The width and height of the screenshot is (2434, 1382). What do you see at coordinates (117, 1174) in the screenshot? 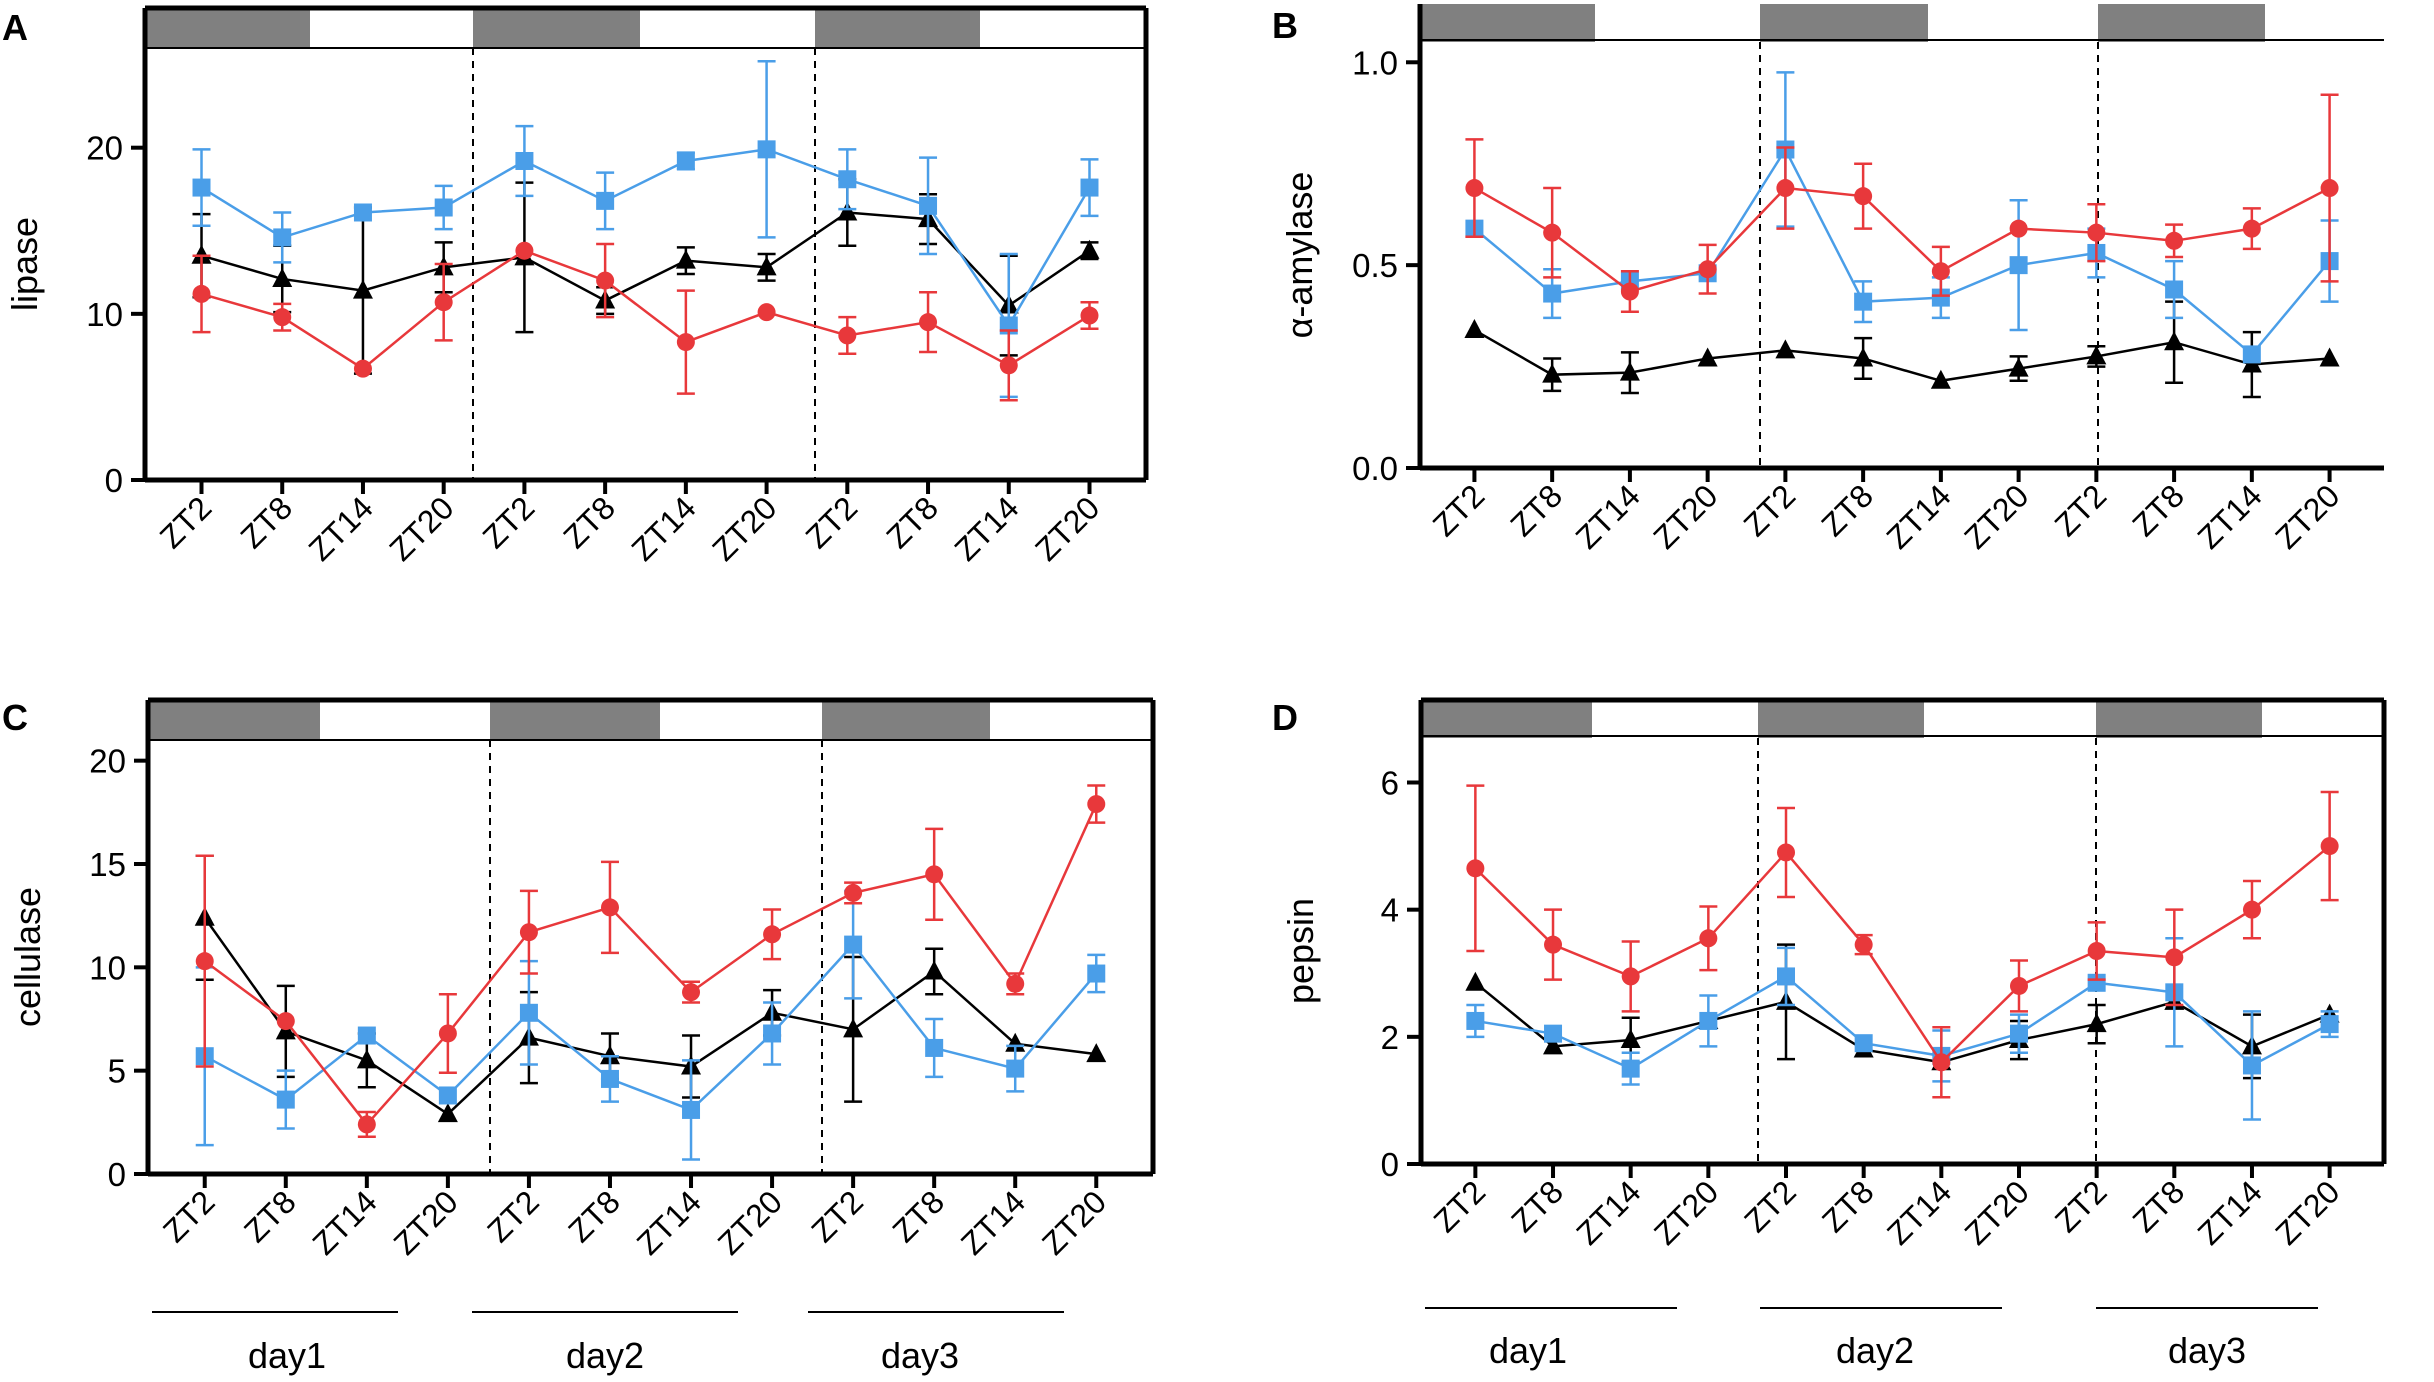
I see `y-tick-label: 0` at bounding box center [117, 1174].